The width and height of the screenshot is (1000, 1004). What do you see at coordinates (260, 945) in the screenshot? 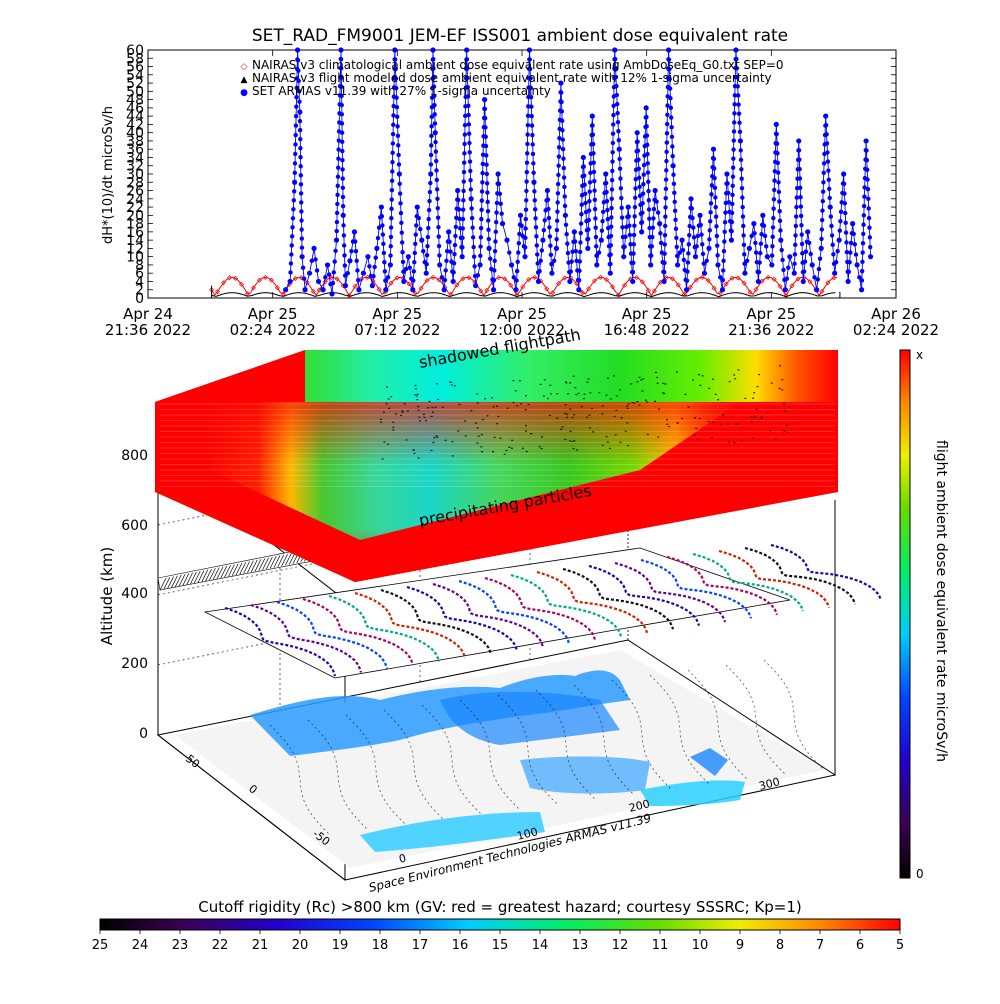
I see `cutoff-tick-label: 21` at bounding box center [260, 945].